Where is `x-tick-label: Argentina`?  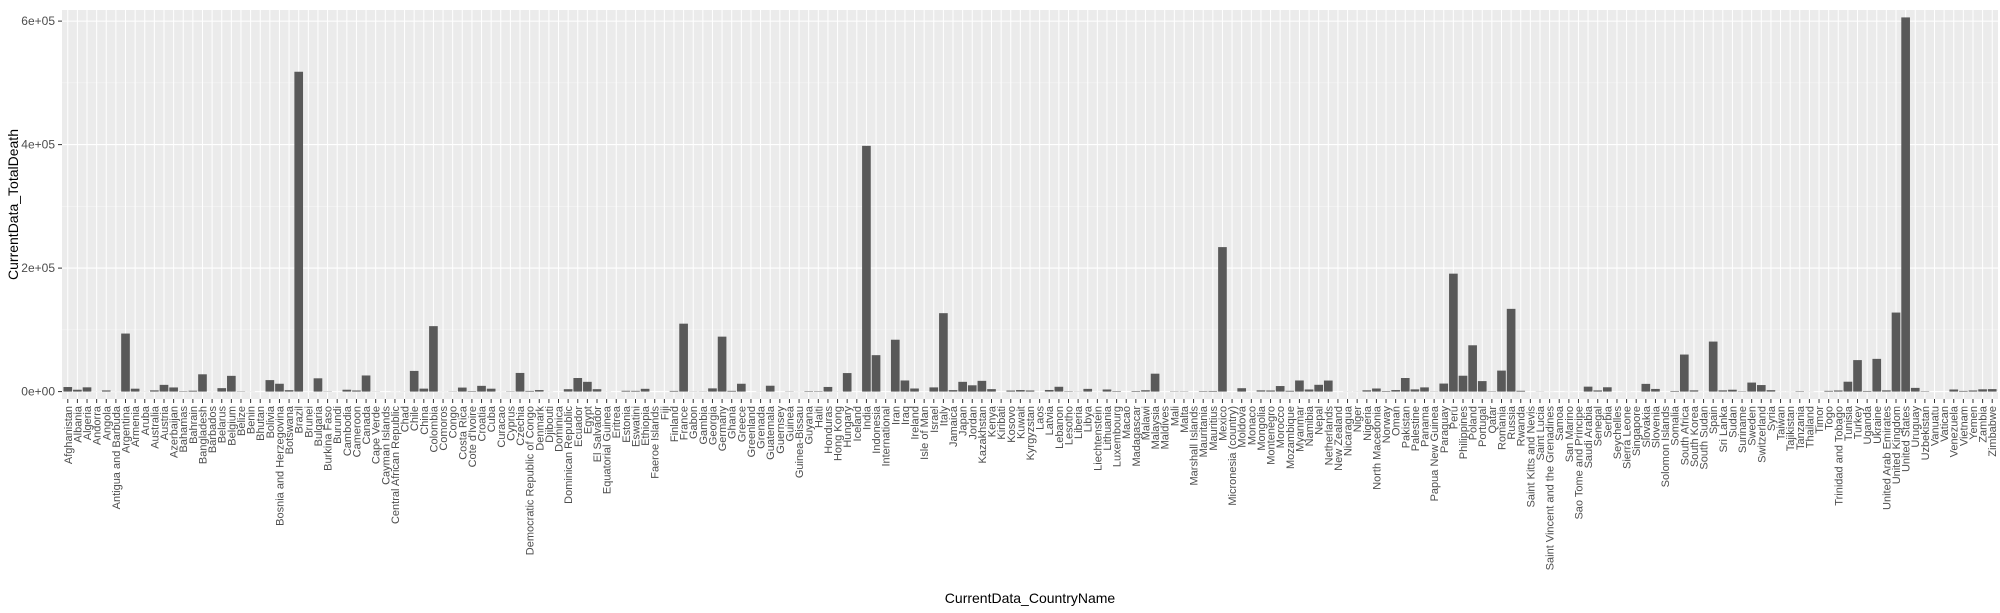
x-tick-label: Argentina is located at coordinates (127, 429).